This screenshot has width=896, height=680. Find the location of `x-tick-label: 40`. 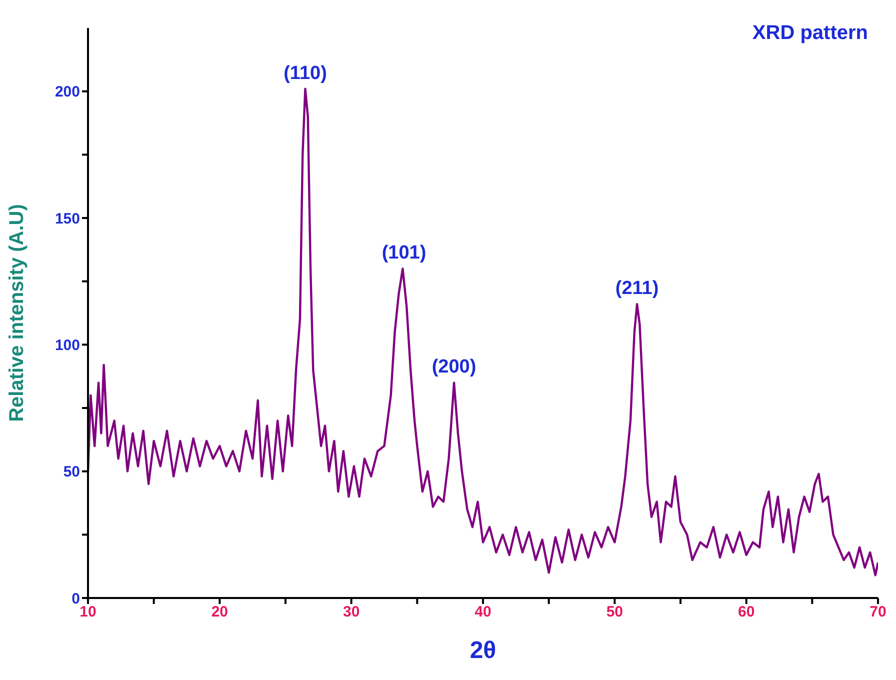

x-tick-label: 40 is located at coordinates (483, 612).